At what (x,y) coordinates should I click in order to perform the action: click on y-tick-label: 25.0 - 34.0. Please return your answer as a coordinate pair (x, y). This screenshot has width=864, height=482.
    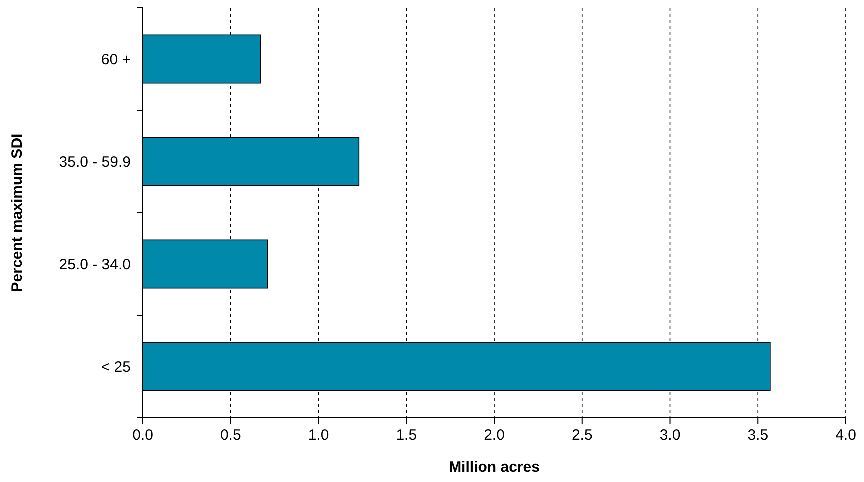
    Looking at the image, I should click on (95, 265).